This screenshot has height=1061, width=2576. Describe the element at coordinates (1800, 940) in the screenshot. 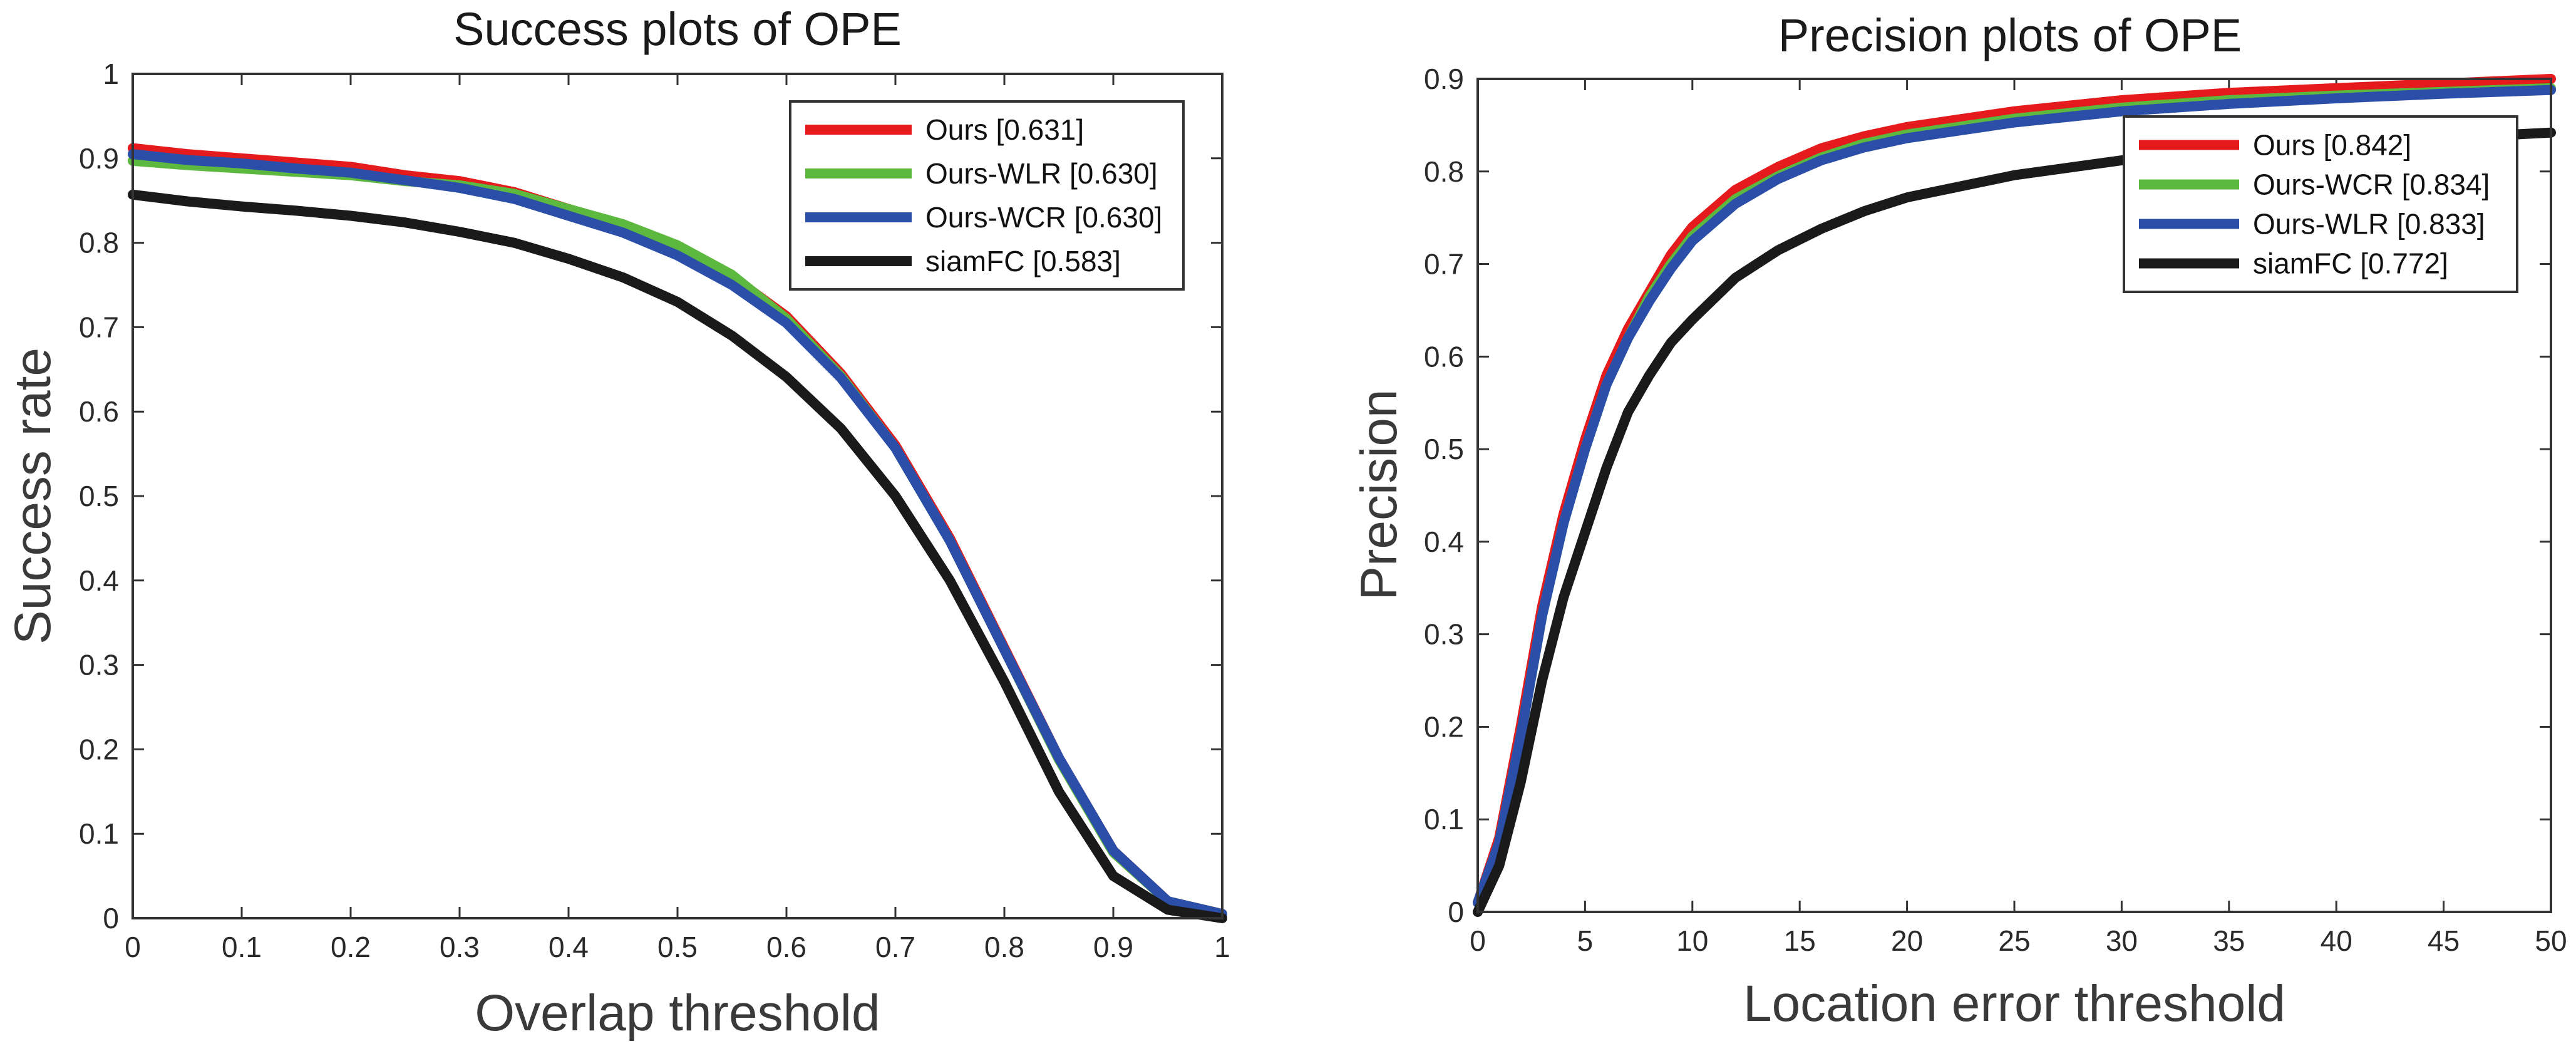

I see `x-tick-label: 15` at that location.